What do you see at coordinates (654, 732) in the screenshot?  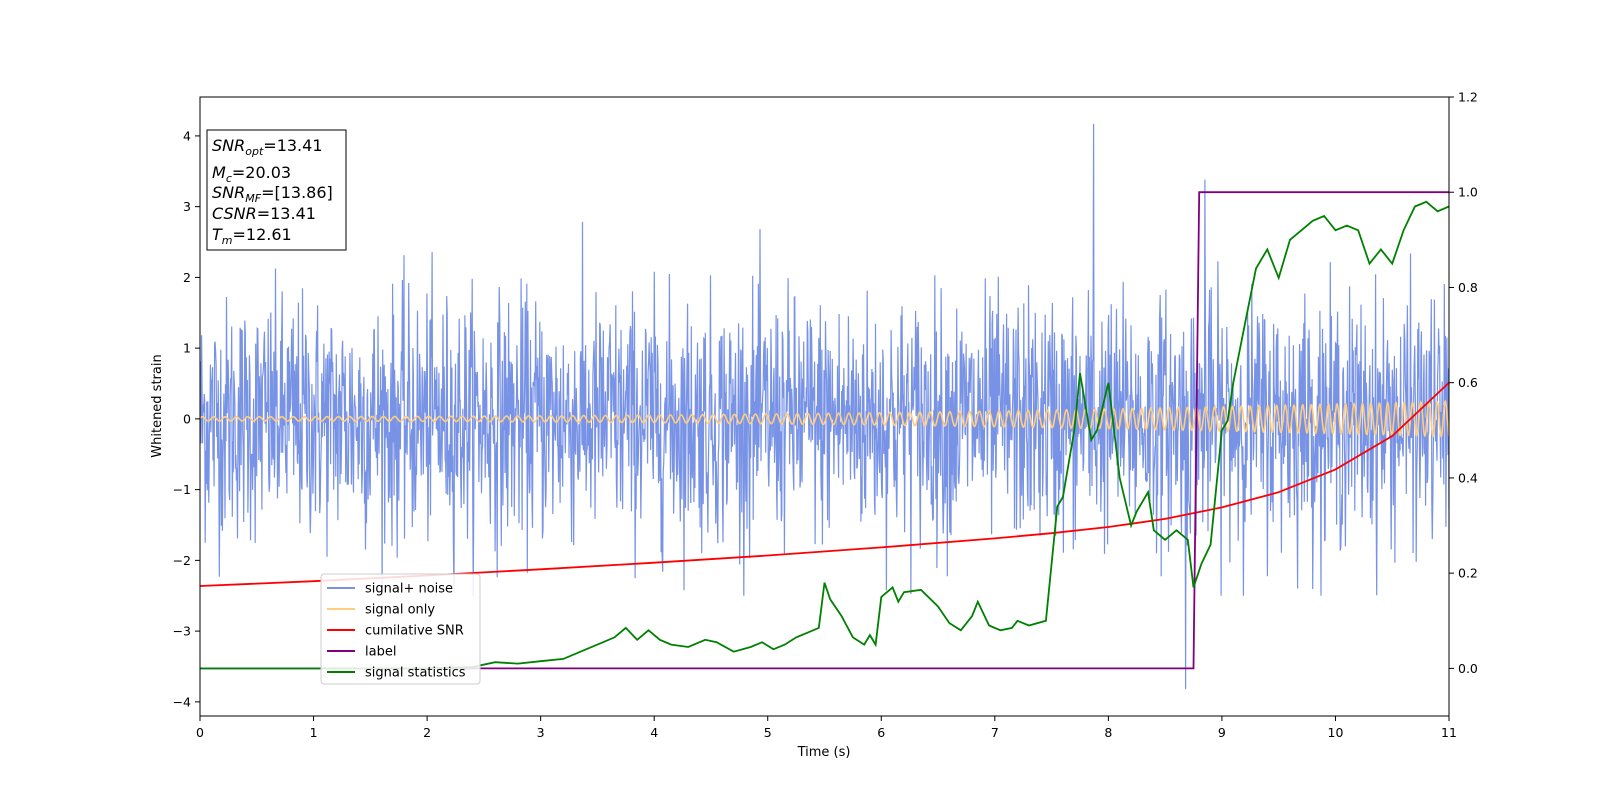 I see `x-tick-label: 4` at bounding box center [654, 732].